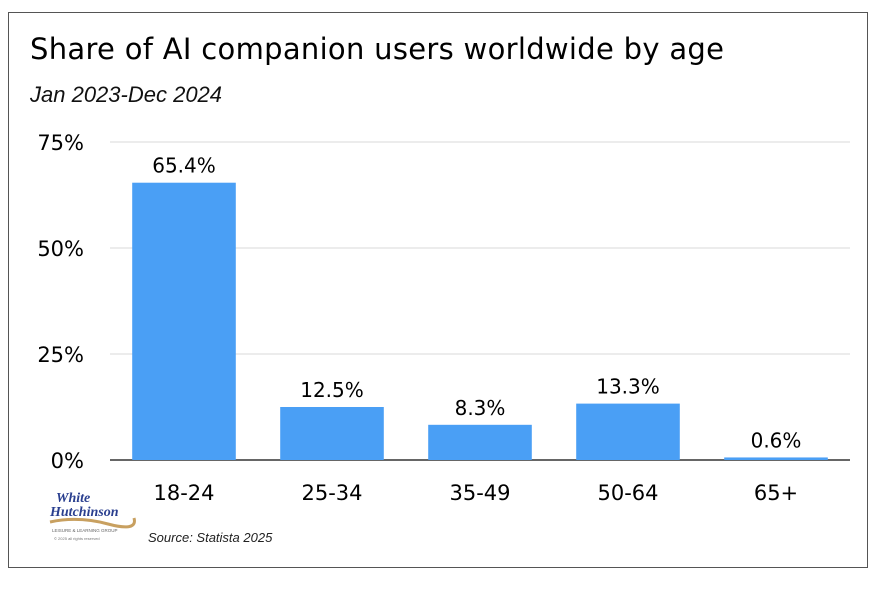 Image resolution: width=880 pixels, height=590 pixels. I want to click on x-axis-ticks: 18-24 25-34 35-49 50-64 65+, so click(475, 493).